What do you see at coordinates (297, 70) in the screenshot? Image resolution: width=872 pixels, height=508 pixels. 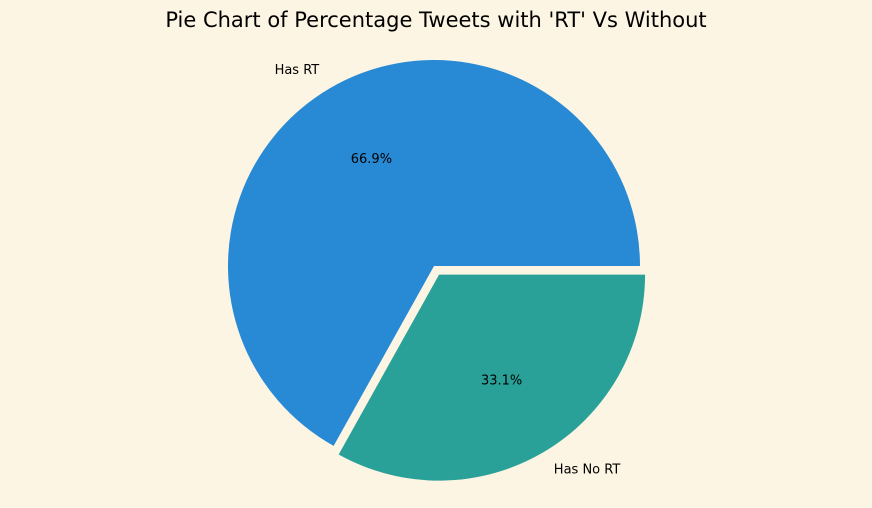 I see `slice-label-has-rt: Has RT` at bounding box center [297, 70].